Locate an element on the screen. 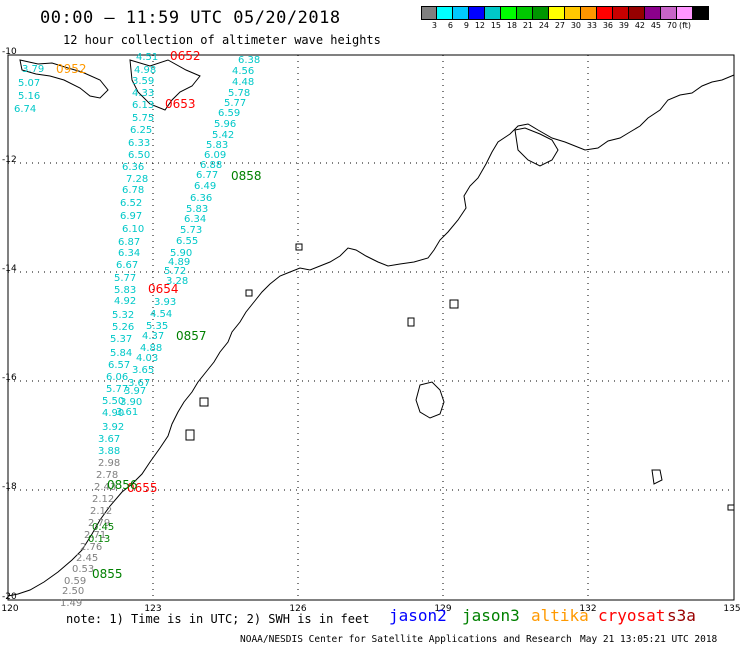 The image size is (740, 650). color-scale-label: 9 is located at coordinates (466, 25).